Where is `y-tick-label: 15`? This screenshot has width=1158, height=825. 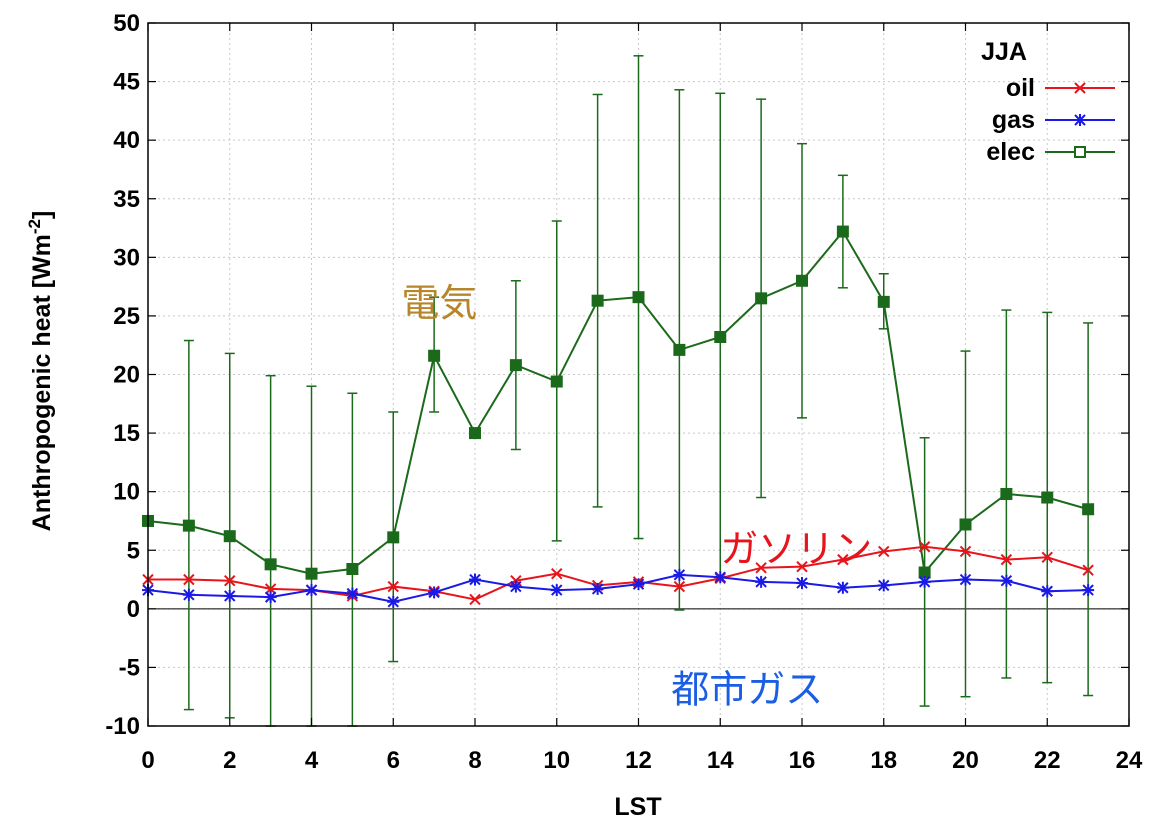 y-tick-label: 15 is located at coordinates (126, 433).